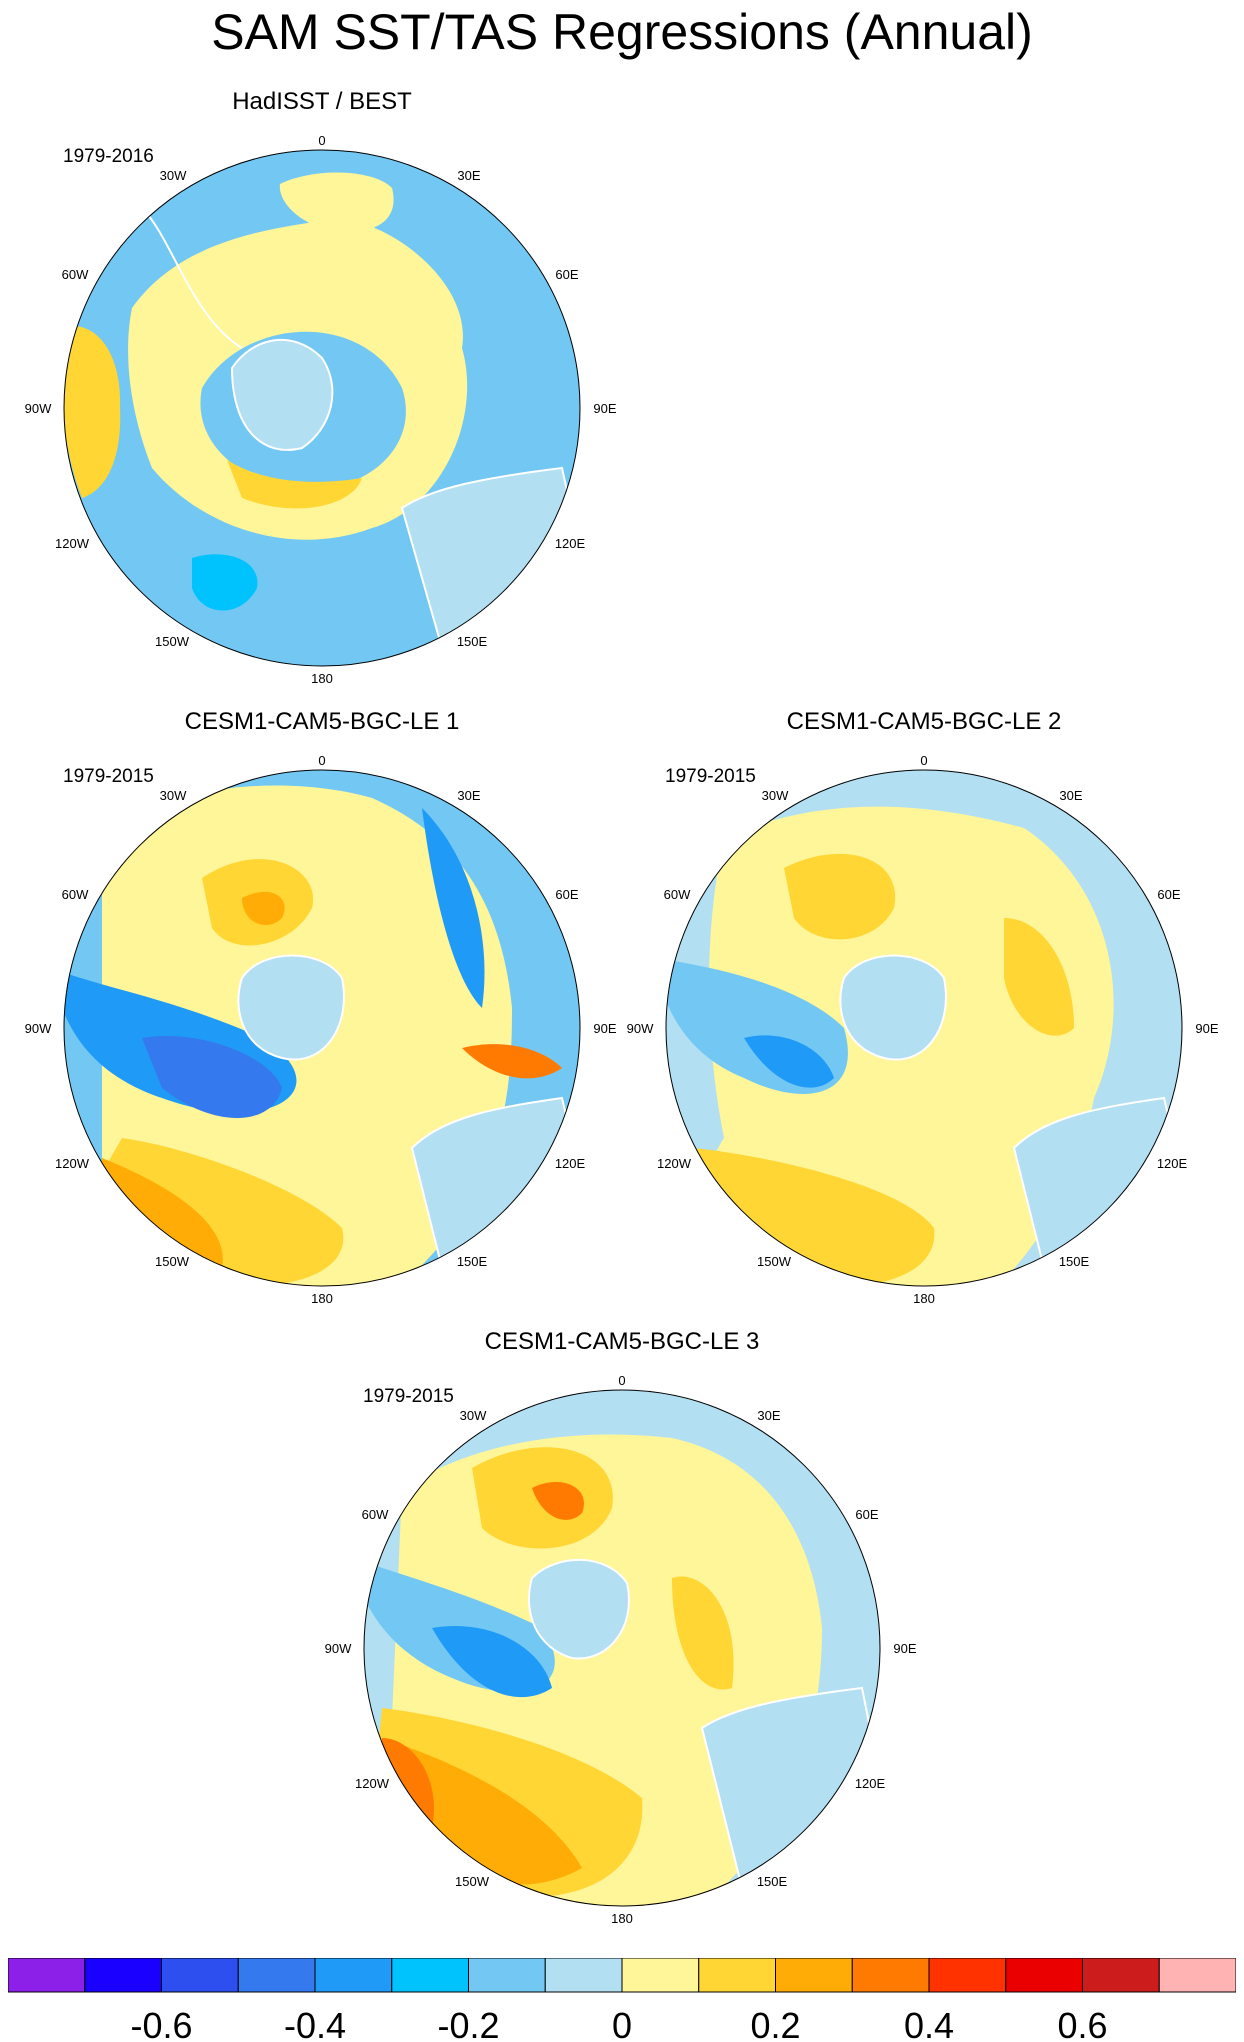 The height and width of the screenshot is (2042, 1244). Describe the element at coordinates (622, 2023) in the screenshot. I see `colorbar-tick-label: 0` at that location.